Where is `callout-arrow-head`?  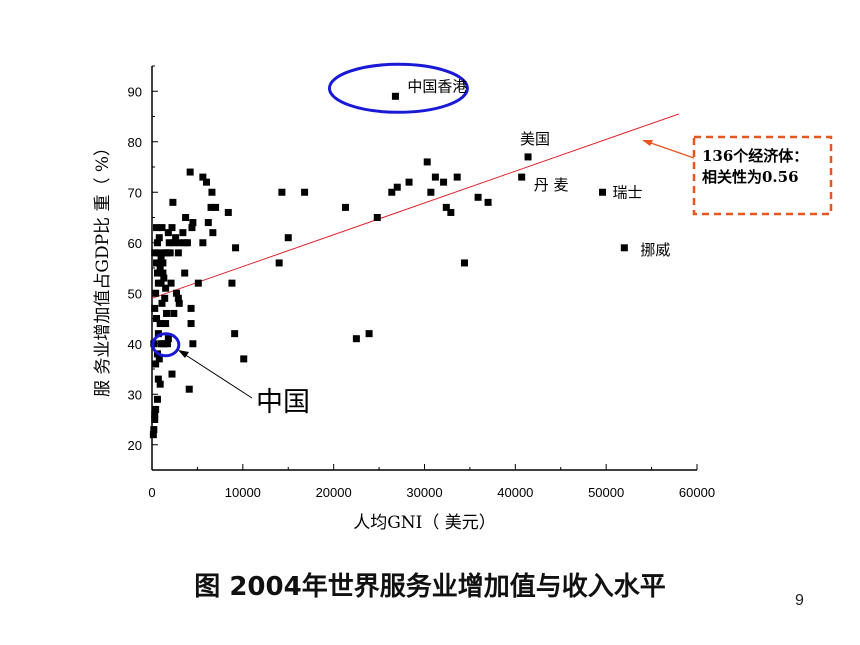 callout-arrow-head is located at coordinates (647, 143).